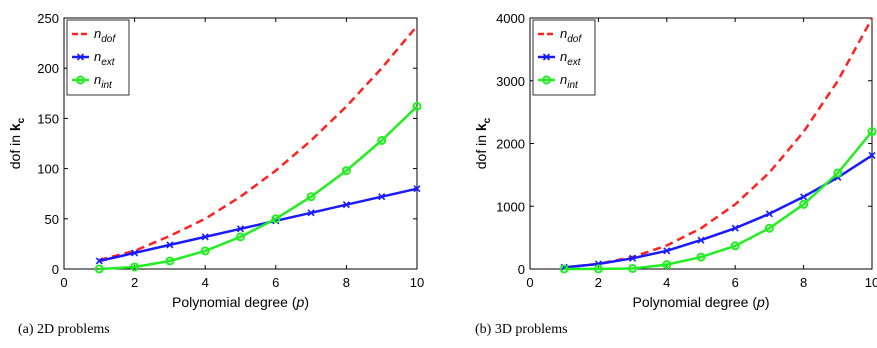  Describe the element at coordinates (546, 80) in the screenshot. I see `chart-3d-legend-item-int-marker` at that location.